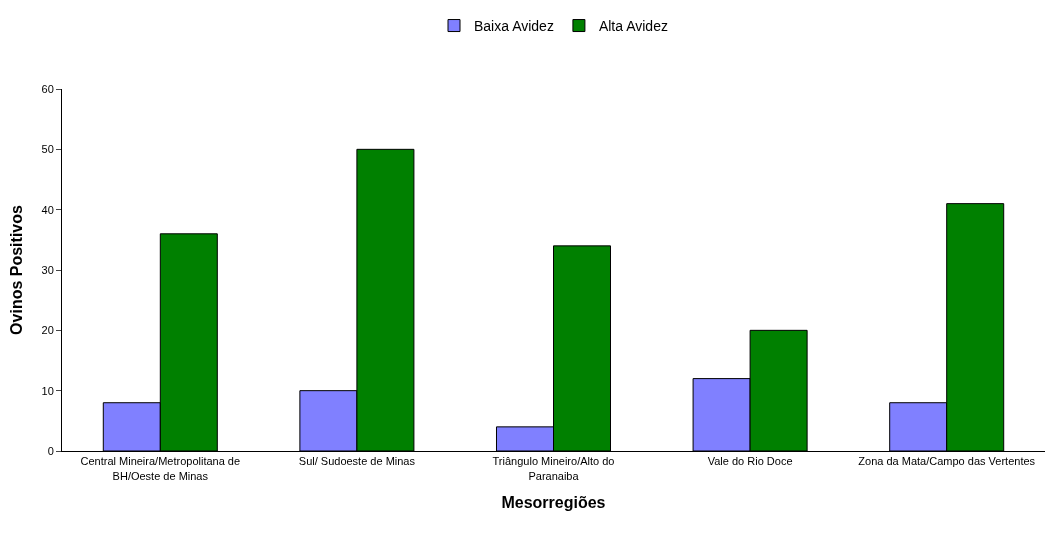  Describe the element at coordinates (47, 209) in the screenshot. I see `y-tick-label: 40` at that location.